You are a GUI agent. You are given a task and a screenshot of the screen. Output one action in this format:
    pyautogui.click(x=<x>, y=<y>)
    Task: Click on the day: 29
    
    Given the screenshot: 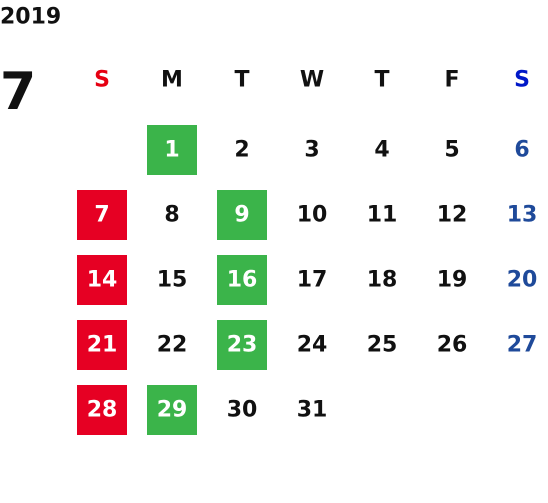 What is the action you would take?
    pyautogui.click(x=172, y=410)
    